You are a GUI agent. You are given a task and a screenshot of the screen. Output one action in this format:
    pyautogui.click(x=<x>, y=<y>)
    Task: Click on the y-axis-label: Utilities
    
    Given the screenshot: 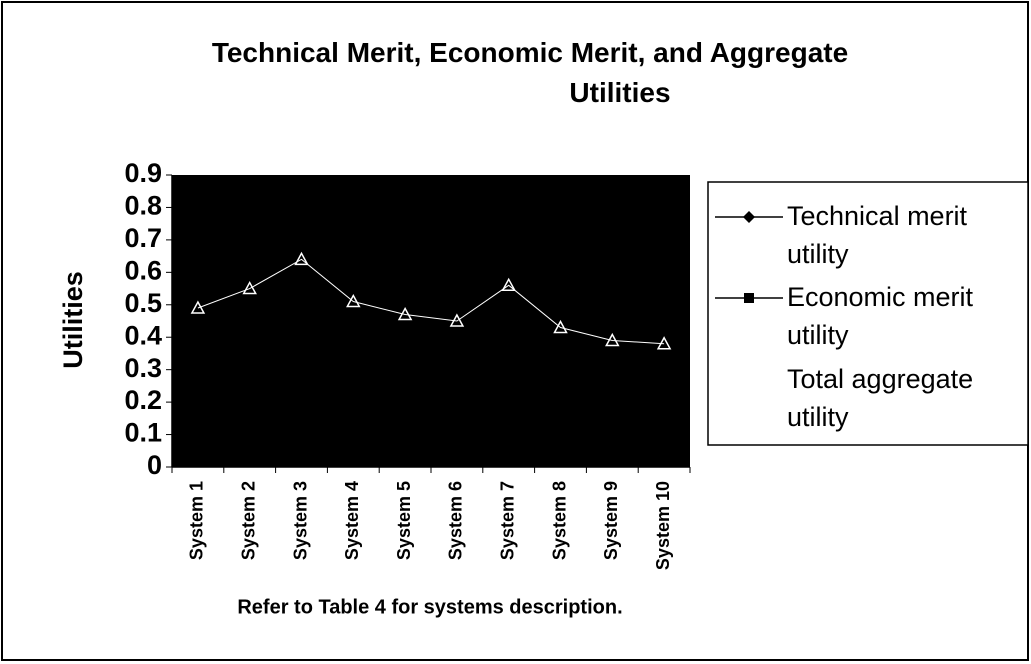 What is the action you would take?
    pyautogui.click(x=73, y=320)
    